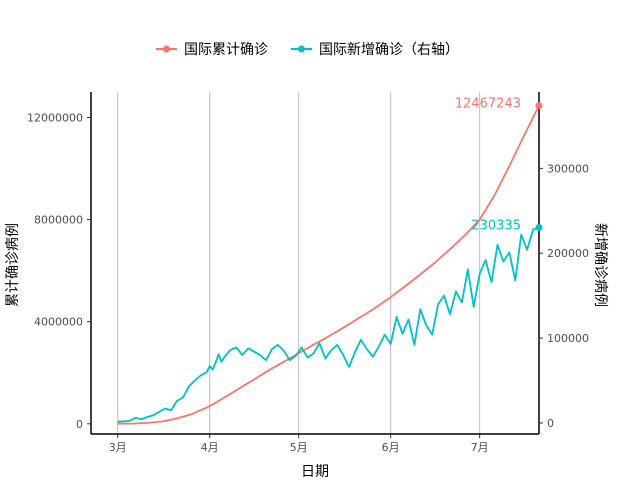 The height and width of the screenshot is (480, 640). What do you see at coordinates (210, 447) in the screenshot?
I see `x-tick-label-1: 4月` at bounding box center [210, 447].